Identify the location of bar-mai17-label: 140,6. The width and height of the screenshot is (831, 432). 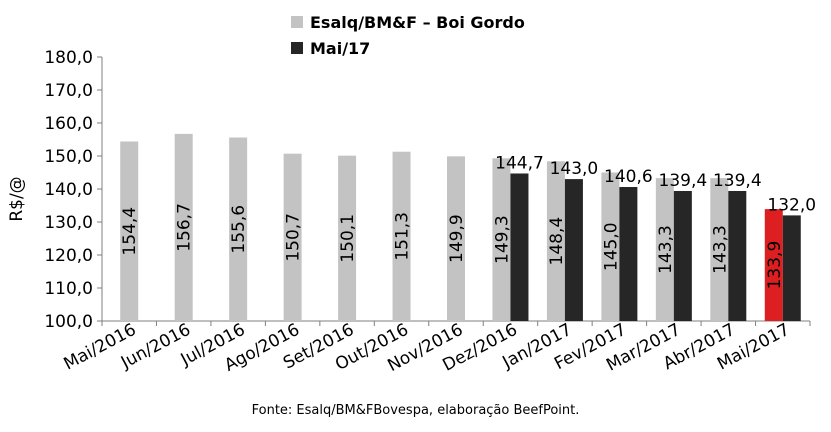
(628, 177).